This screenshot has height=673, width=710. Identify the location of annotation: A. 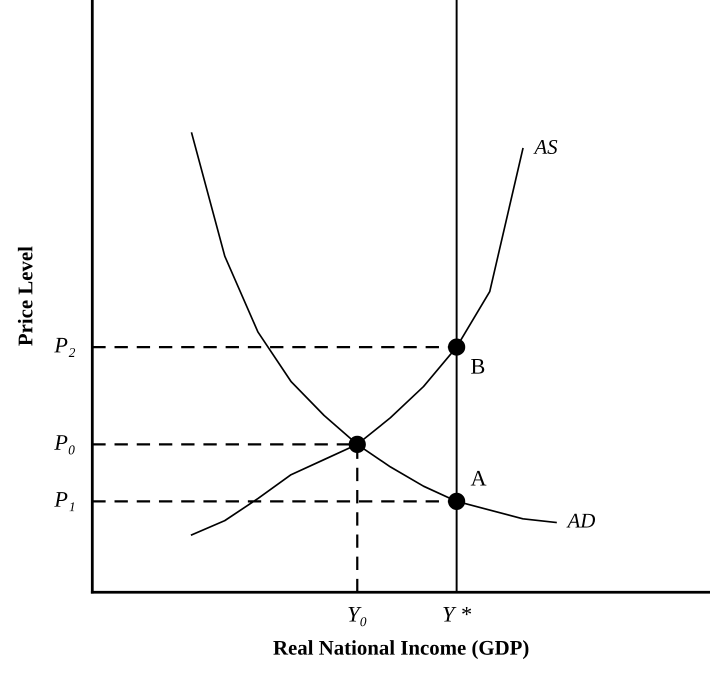
(478, 478).